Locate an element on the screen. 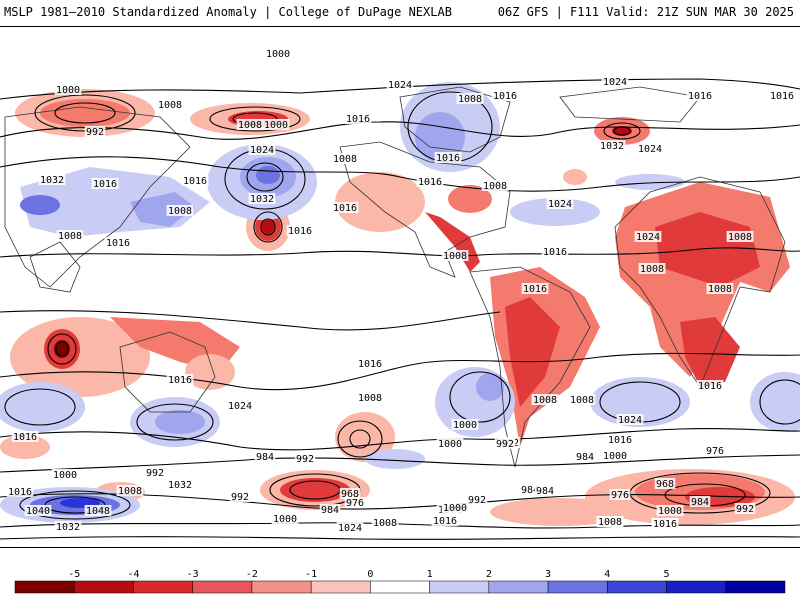  isobar-label: 1048 is located at coordinates (98, 511).